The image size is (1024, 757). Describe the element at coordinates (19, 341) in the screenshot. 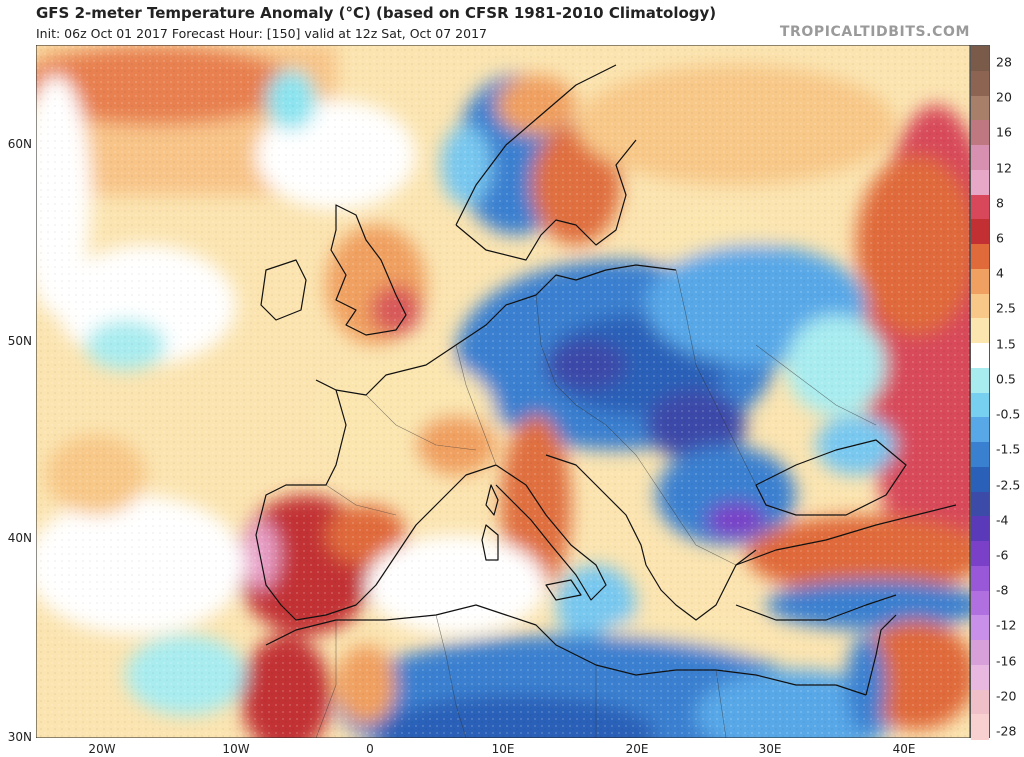

I see `lat-label-50n: 50N` at that location.